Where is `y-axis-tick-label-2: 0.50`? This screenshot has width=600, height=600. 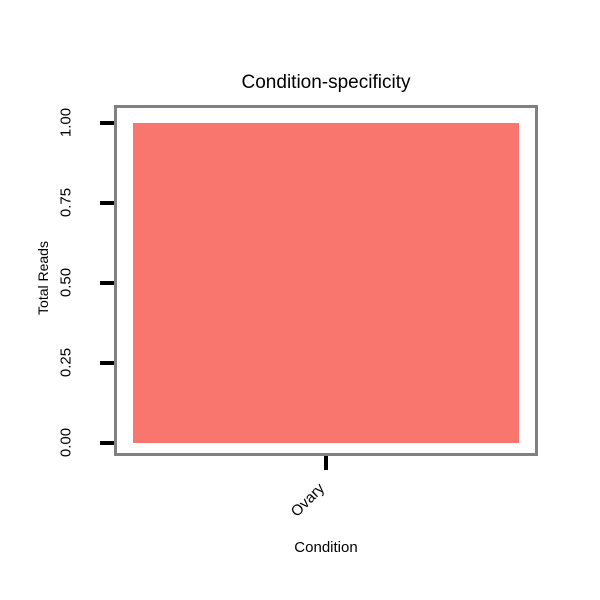 y-axis-tick-label-2: 0.50 is located at coordinates (66, 282).